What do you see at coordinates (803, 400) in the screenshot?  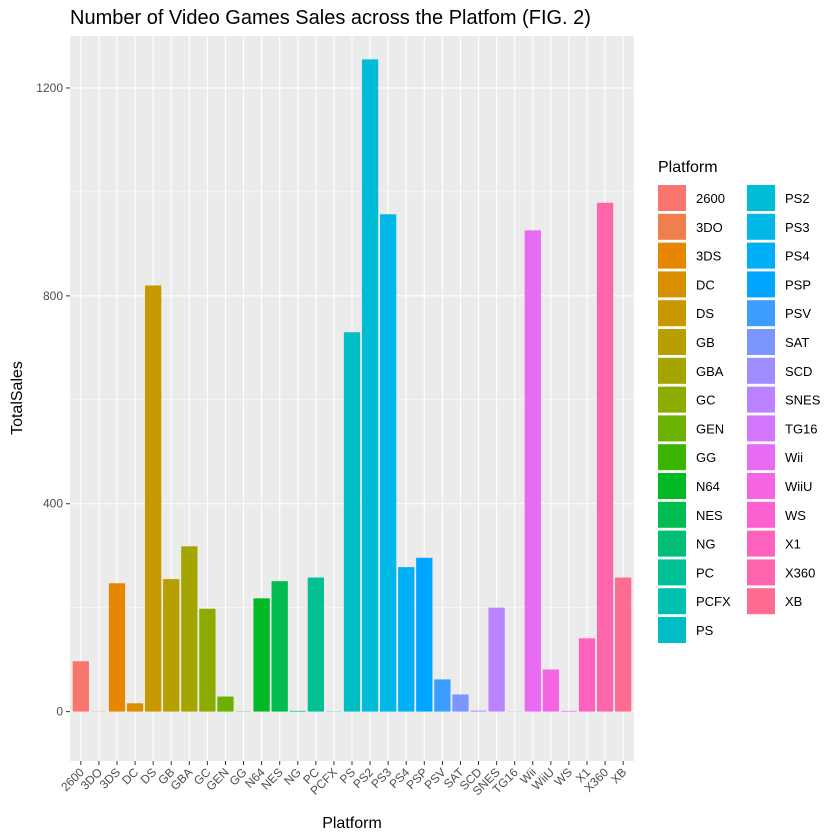 I see `legend-label-SNES: SNES` at bounding box center [803, 400].